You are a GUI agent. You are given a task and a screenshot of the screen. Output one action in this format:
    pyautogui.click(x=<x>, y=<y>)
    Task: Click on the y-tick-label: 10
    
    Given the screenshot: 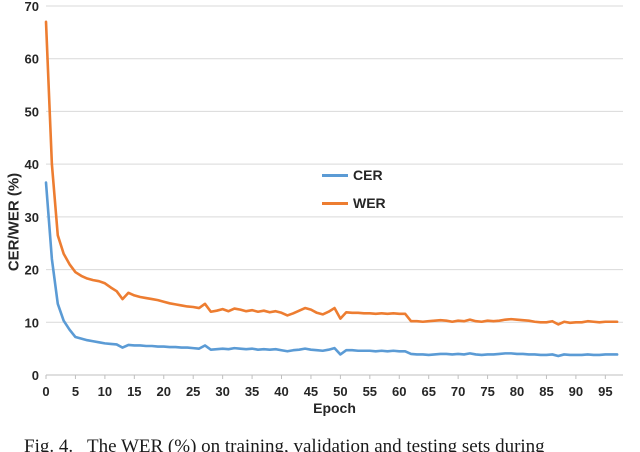 What is the action you would take?
    pyautogui.click(x=32, y=322)
    